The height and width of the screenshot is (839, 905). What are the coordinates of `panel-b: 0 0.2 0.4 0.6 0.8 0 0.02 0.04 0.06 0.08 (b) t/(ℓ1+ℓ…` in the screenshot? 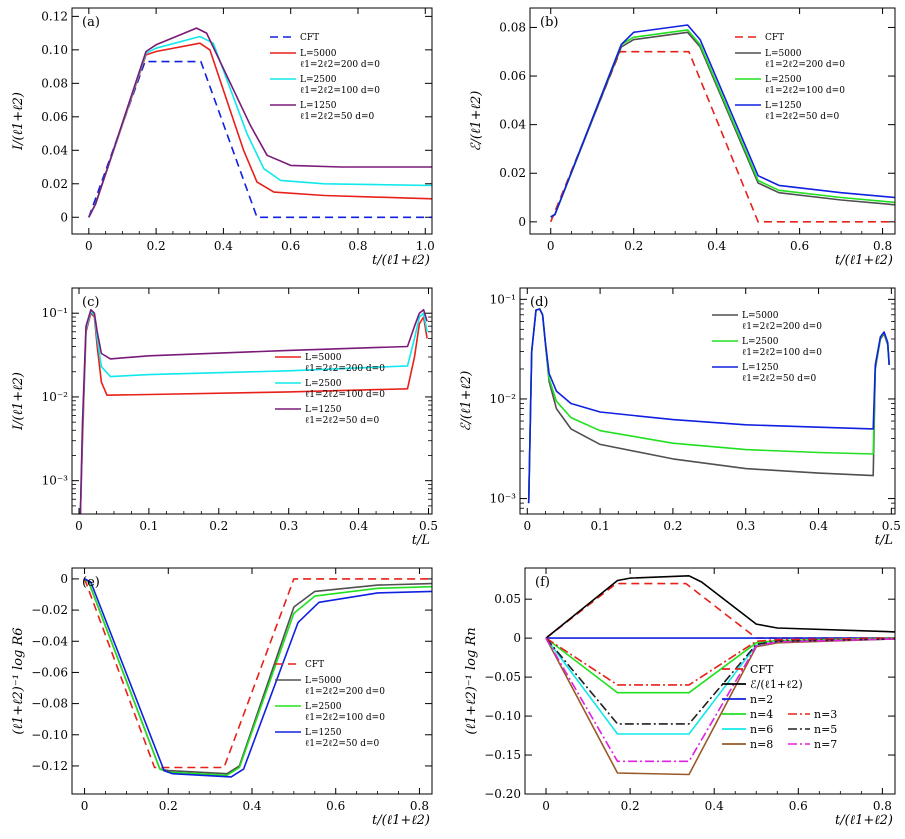 It's located at (682, 137).